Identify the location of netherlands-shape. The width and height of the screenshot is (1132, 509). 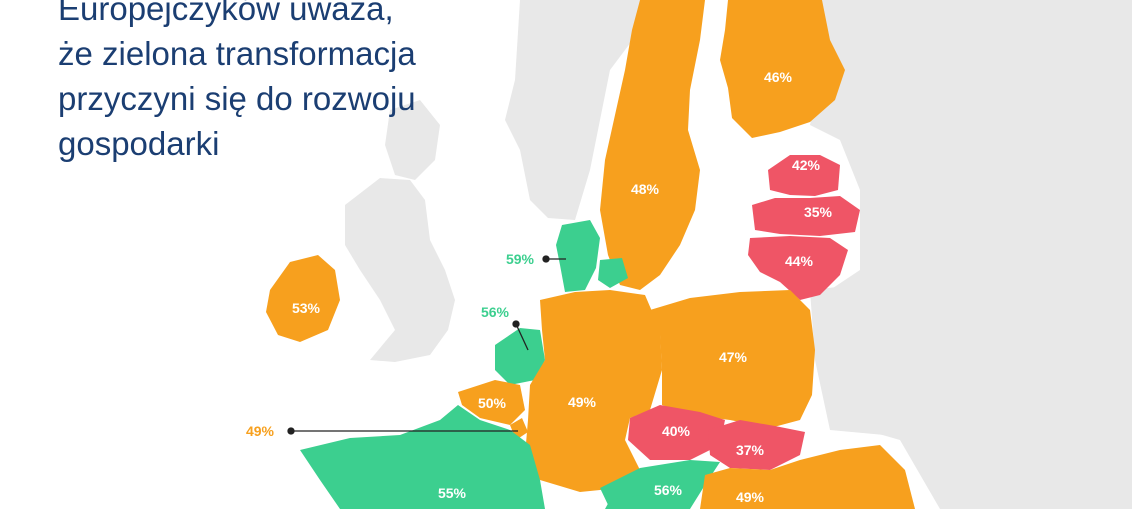
(520, 356).